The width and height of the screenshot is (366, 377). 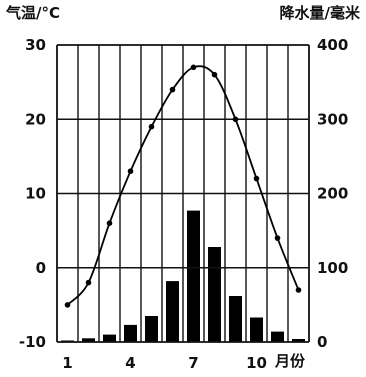 What do you see at coordinates (332, 119) in the screenshot?
I see `precipitation-tick-label: 300` at bounding box center [332, 119].